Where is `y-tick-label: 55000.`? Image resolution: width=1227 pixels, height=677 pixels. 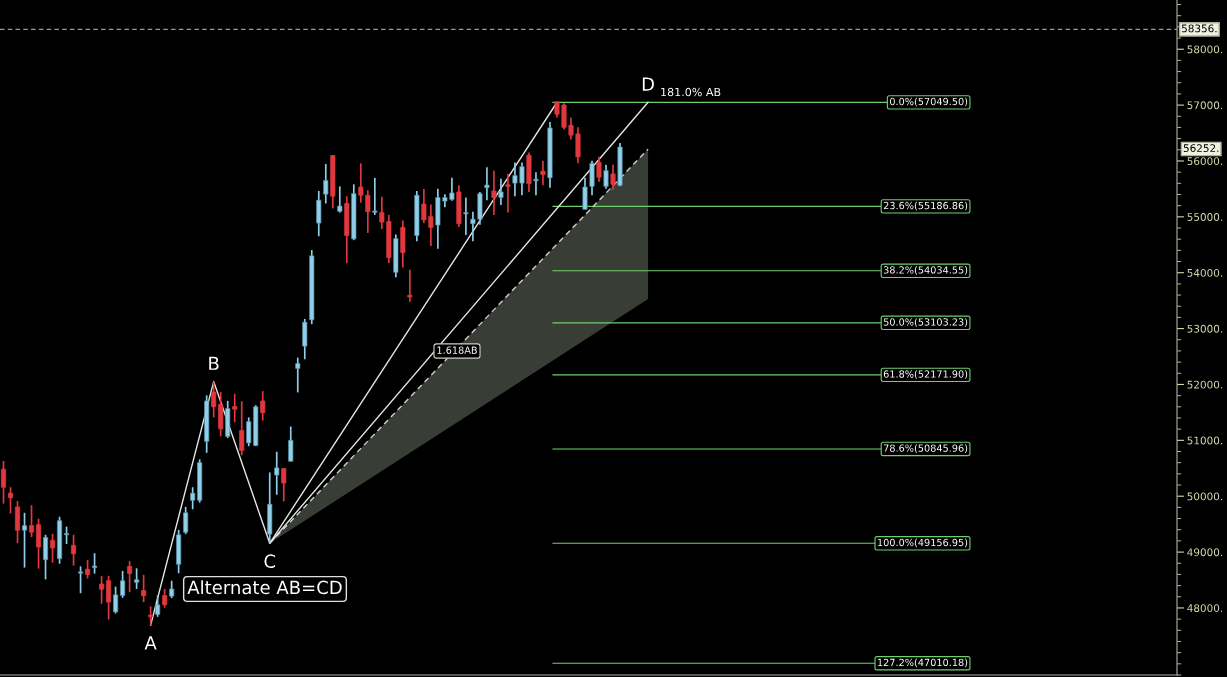
y-tick-label: 55000. is located at coordinates (1205, 217).